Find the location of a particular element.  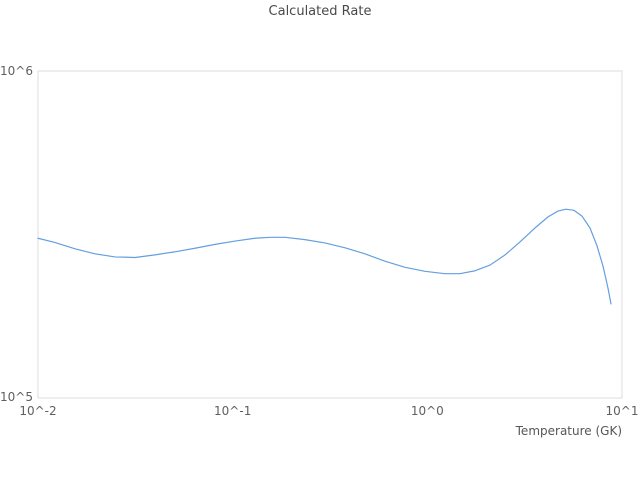

x-tick-3: 10^1 is located at coordinates (622, 411).